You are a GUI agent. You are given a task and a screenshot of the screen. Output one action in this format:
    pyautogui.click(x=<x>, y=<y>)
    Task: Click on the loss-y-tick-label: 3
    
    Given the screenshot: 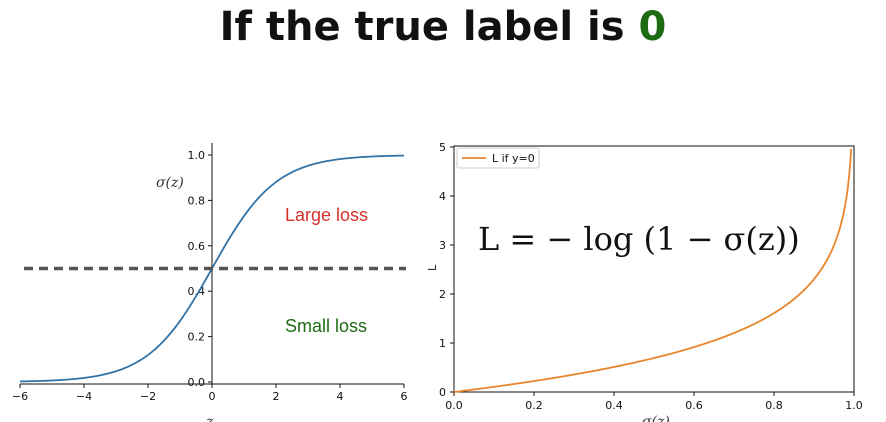 What is the action you would take?
    pyautogui.click(x=442, y=245)
    